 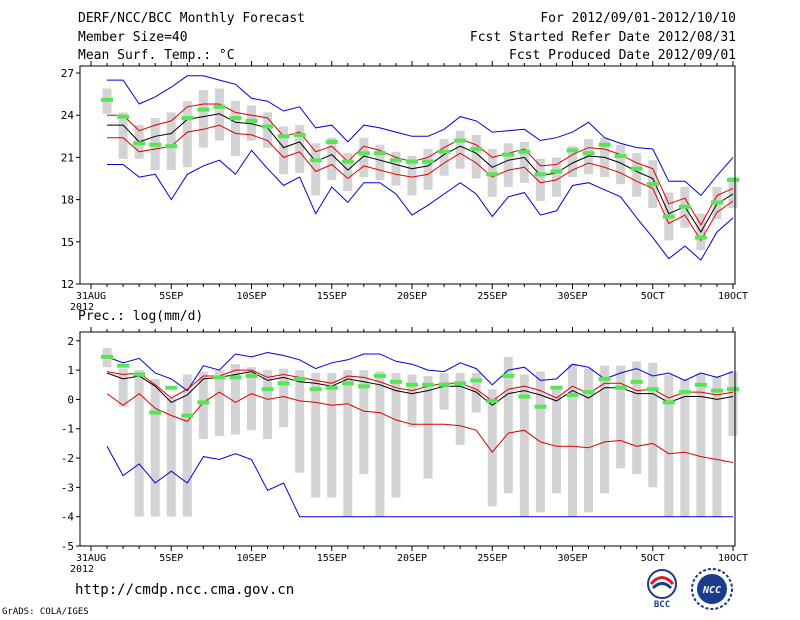 What do you see at coordinates (420, 205) in the screenshot?
I see `temp-line-min` at bounding box center [420, 205].